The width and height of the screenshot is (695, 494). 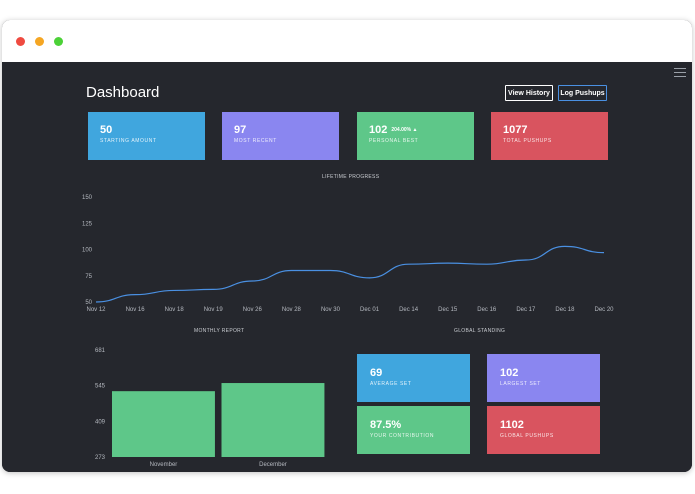 What do you see at coordinates (413, 430) in the screenshot?
I see `your-contribution-card: 87.5% YOUR CONTRIBUTION` at bounding box center [413, 430].